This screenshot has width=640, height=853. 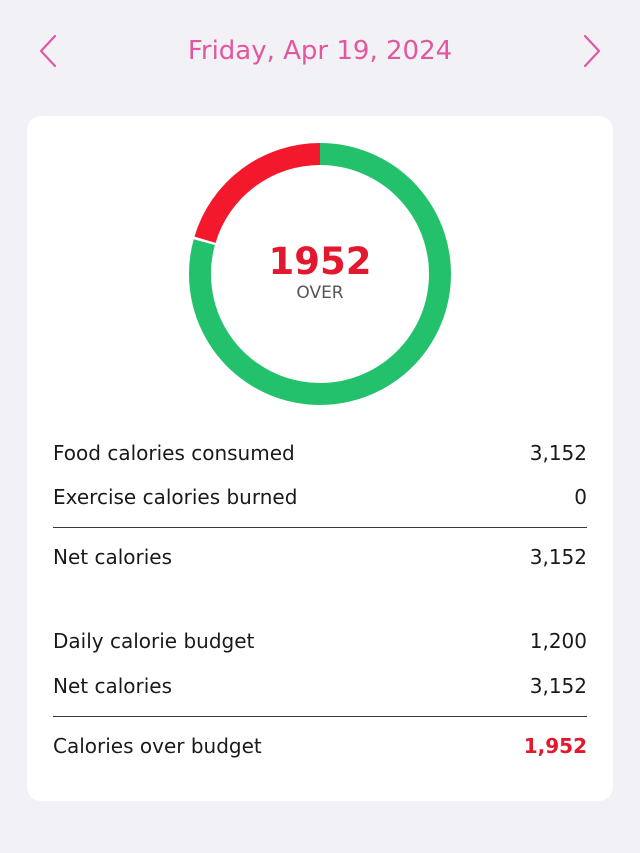 I want to click on previous-day-button, so click(x=48, y=51).